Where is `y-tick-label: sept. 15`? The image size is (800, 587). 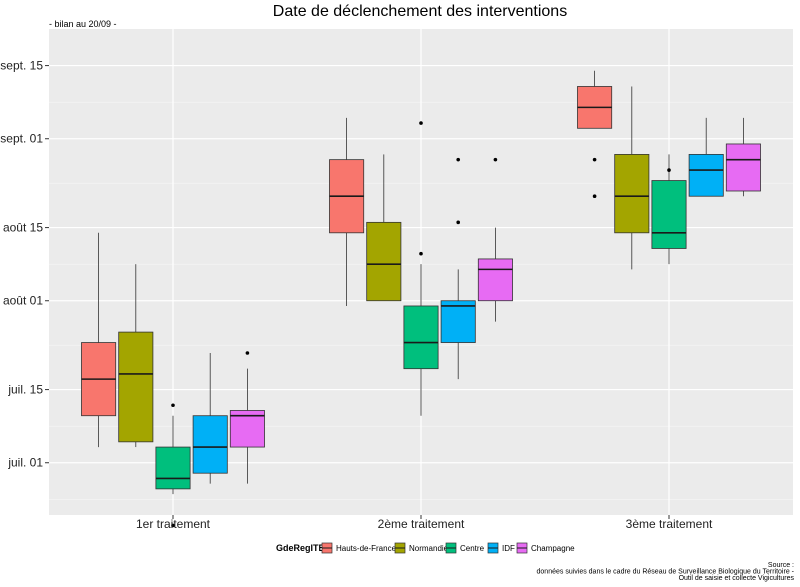
y-tick-label: sept. 15 is located at coordinates (21, 66).